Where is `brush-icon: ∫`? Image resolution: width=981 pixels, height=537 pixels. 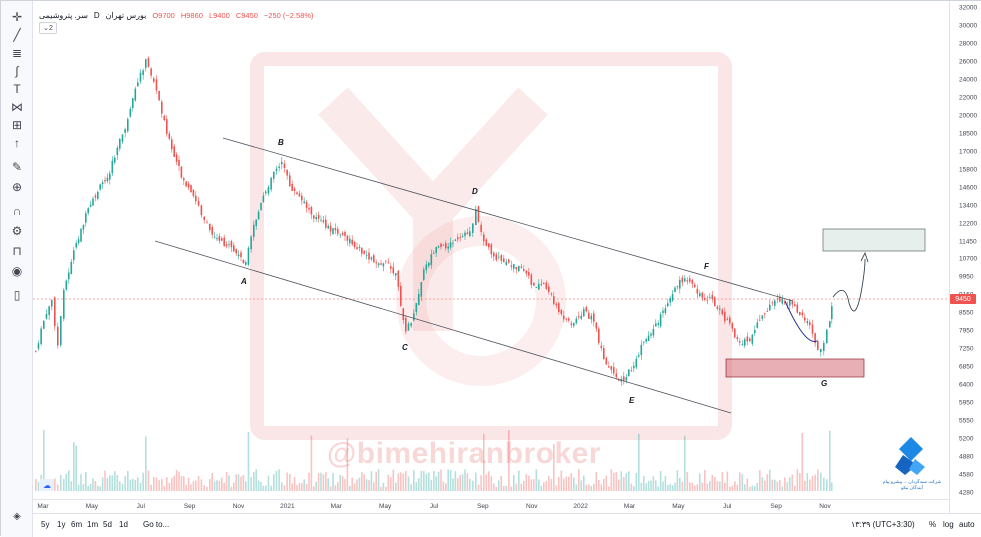
brush-icon: ∫ is located at coordinates (17, 71).